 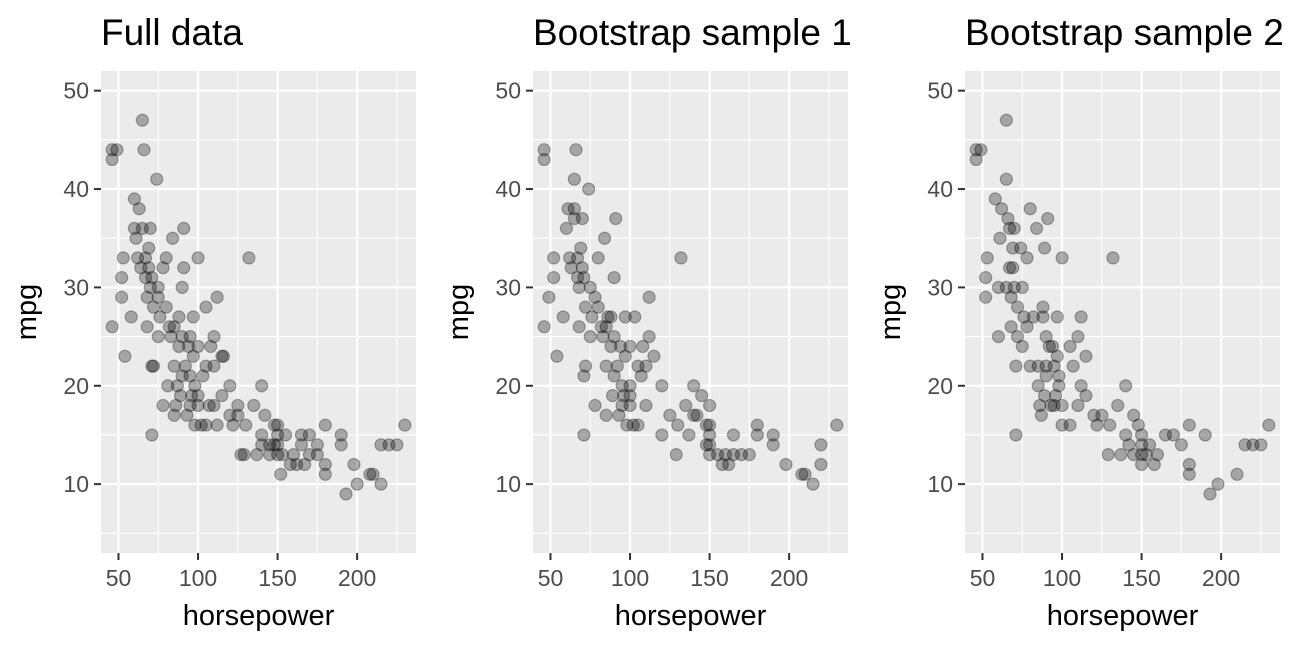 I want to click on x-tick-label: 50, so click(x=551, y=578).